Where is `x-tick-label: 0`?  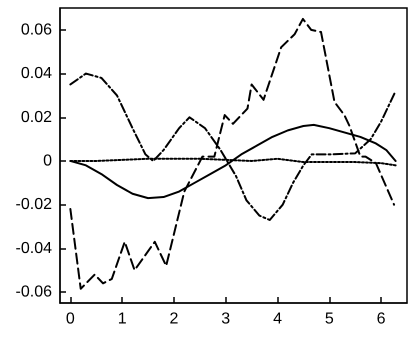
x-tick-label: 0 is located at coordinates (70, 319).